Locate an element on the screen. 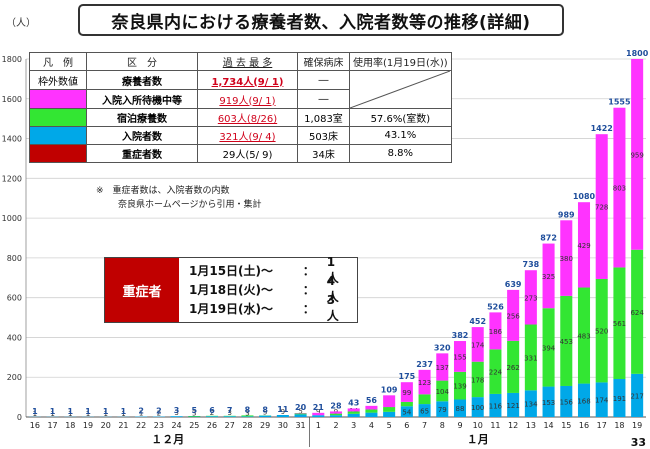  data-label: 5 is located at coordinates (265, 413).